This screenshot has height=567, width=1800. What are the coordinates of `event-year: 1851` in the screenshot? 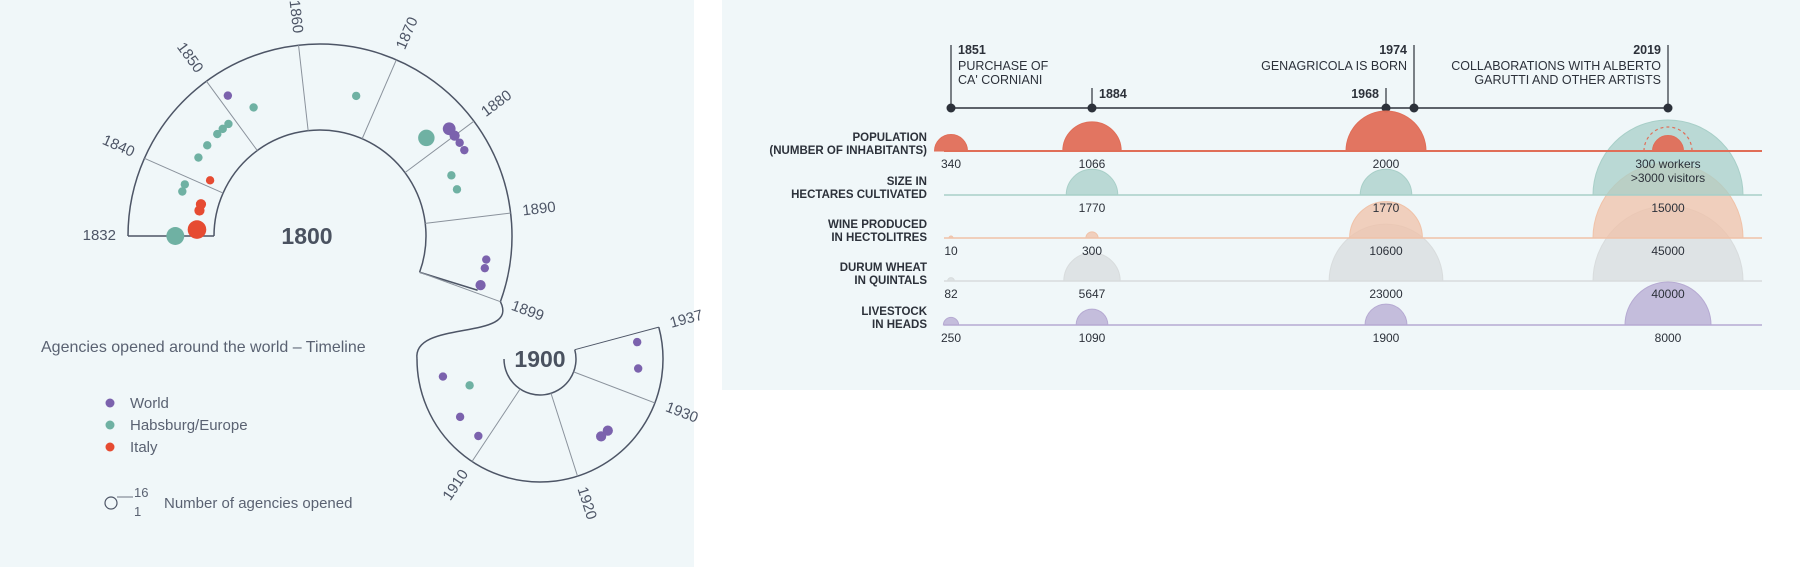 It's located at (972, 50).